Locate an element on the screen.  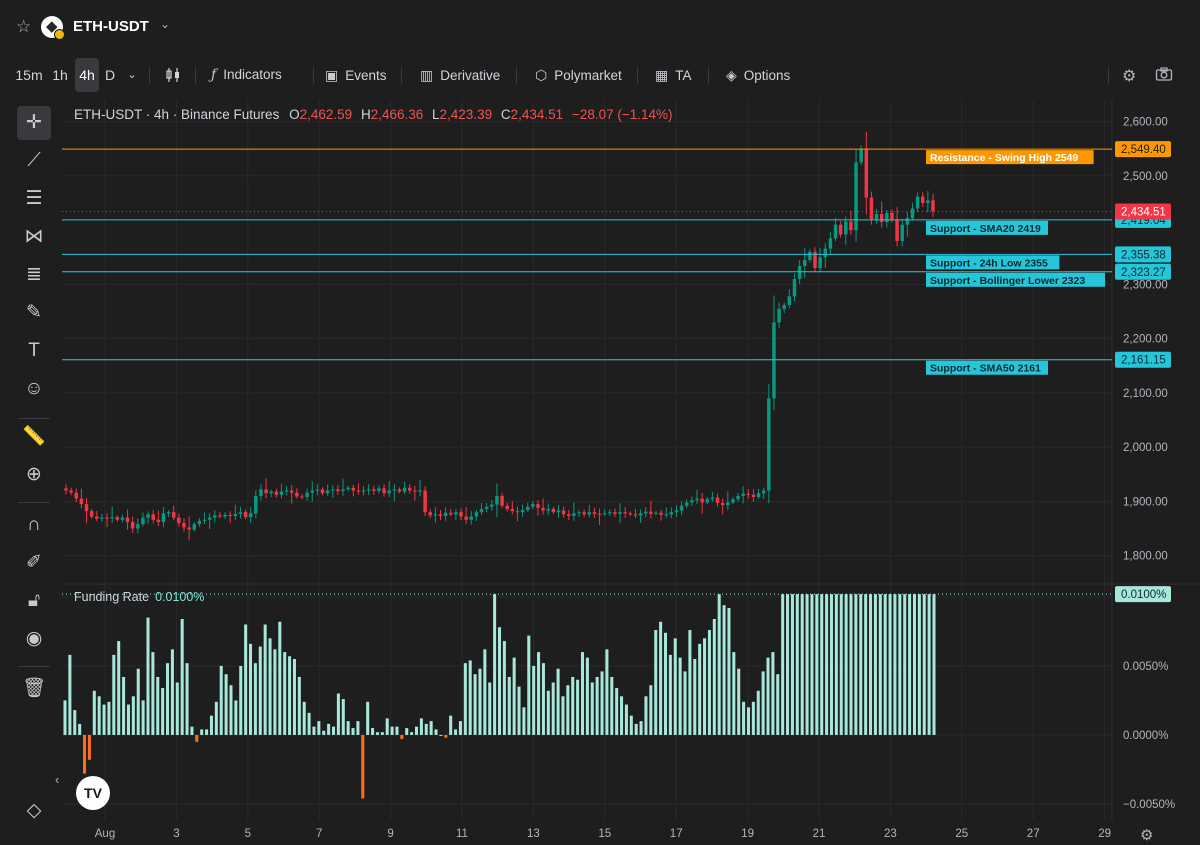
timeframe-15m: 15m is located at coordinates (29, 75).